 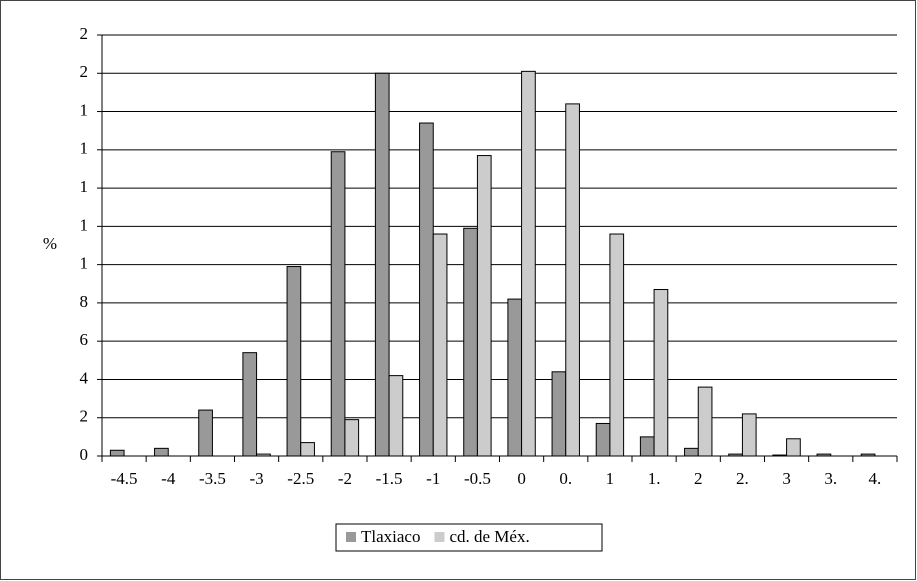 I want to click on y-tick-label: 4, so click(x=84, y=377).